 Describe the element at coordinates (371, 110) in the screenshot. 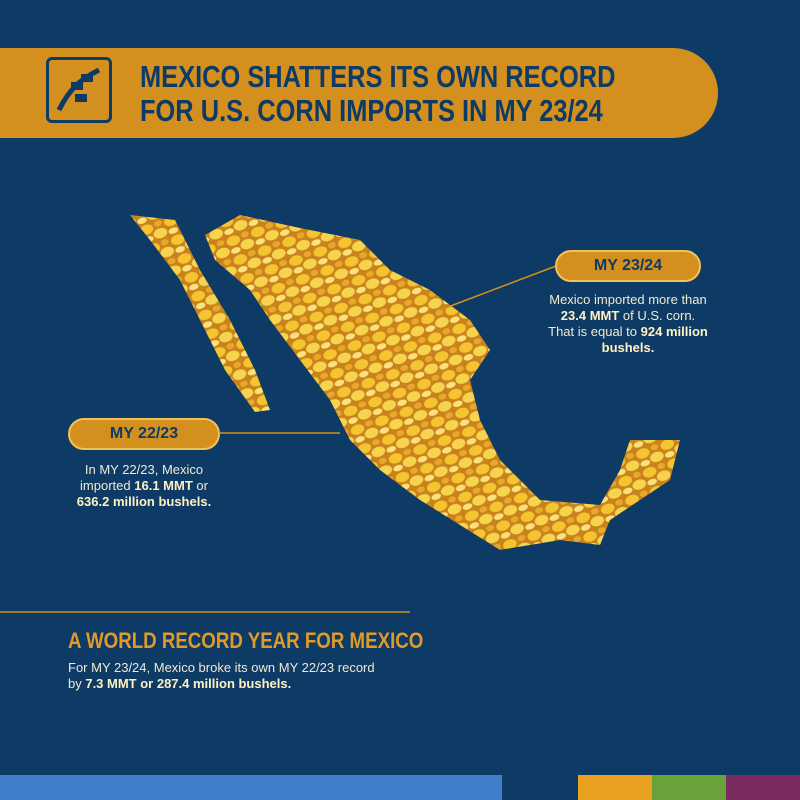

I see `title: FOR U.S. CORN IMPORTS IN MY 23/24` at that location.